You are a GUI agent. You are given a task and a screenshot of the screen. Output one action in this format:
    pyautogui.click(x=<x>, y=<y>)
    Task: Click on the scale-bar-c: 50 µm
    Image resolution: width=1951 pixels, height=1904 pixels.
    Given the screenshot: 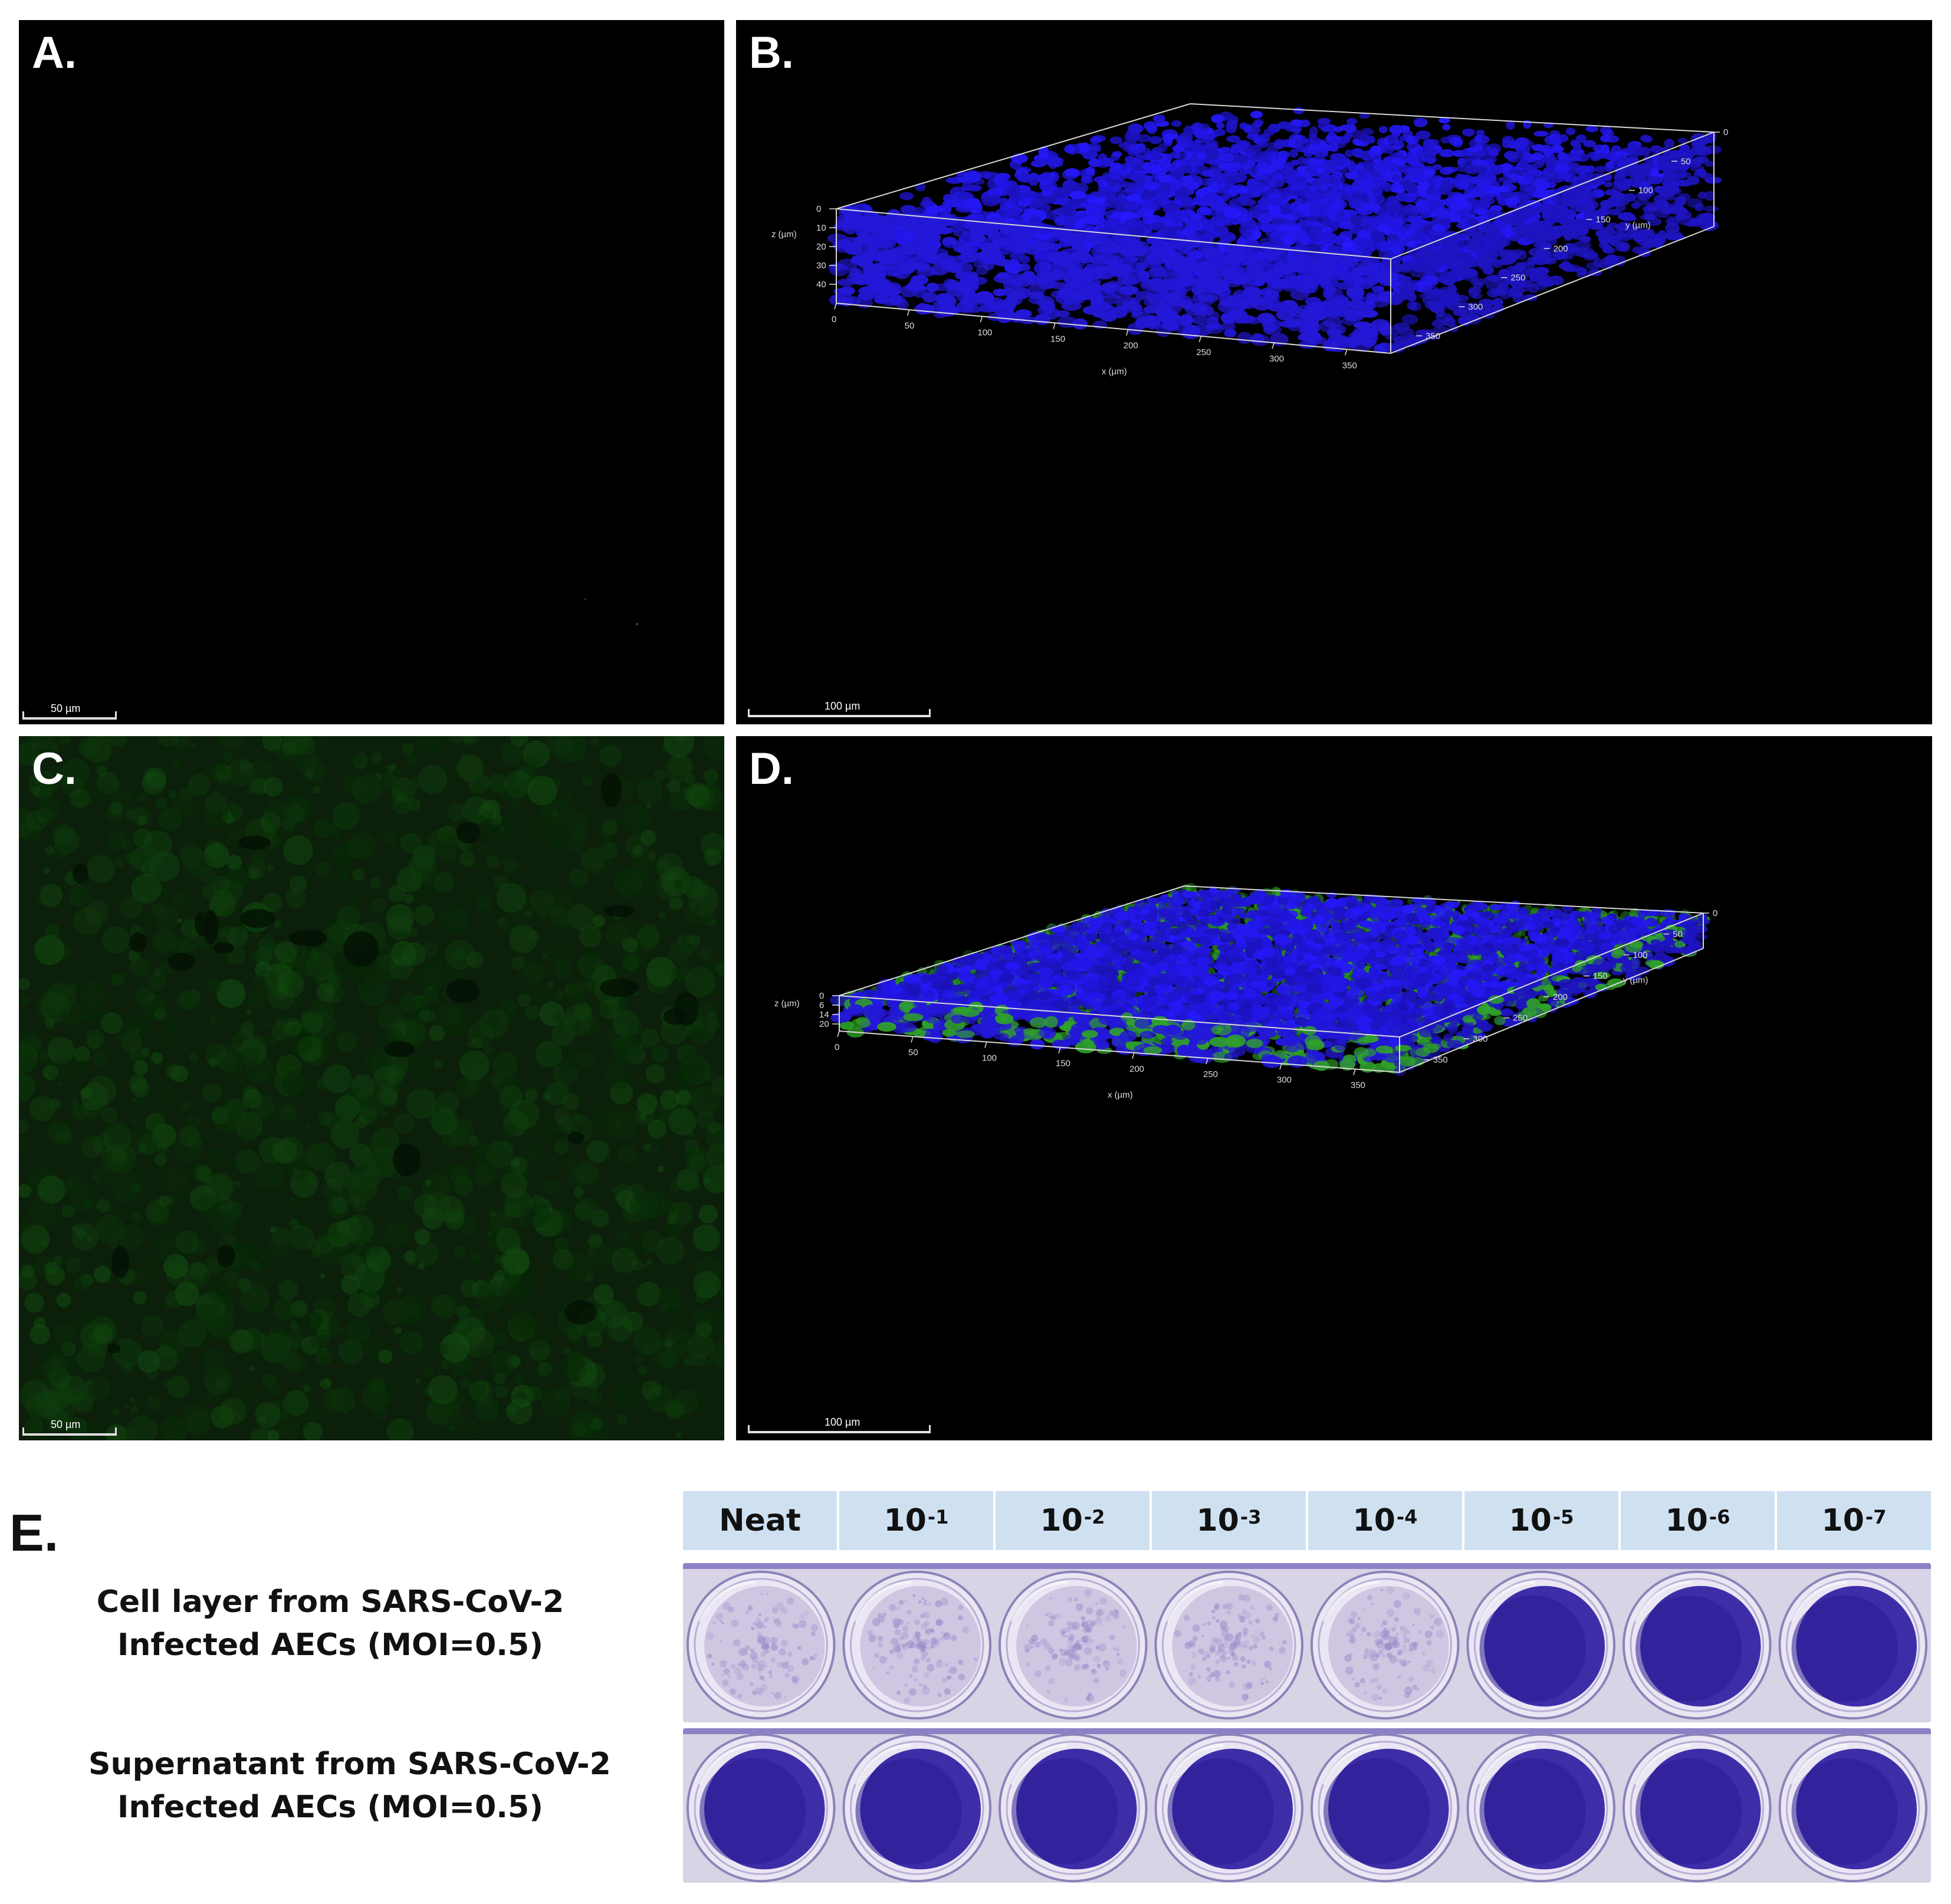 What is the action you would take?
    pyautogui.click(x=69, y=1424)
    